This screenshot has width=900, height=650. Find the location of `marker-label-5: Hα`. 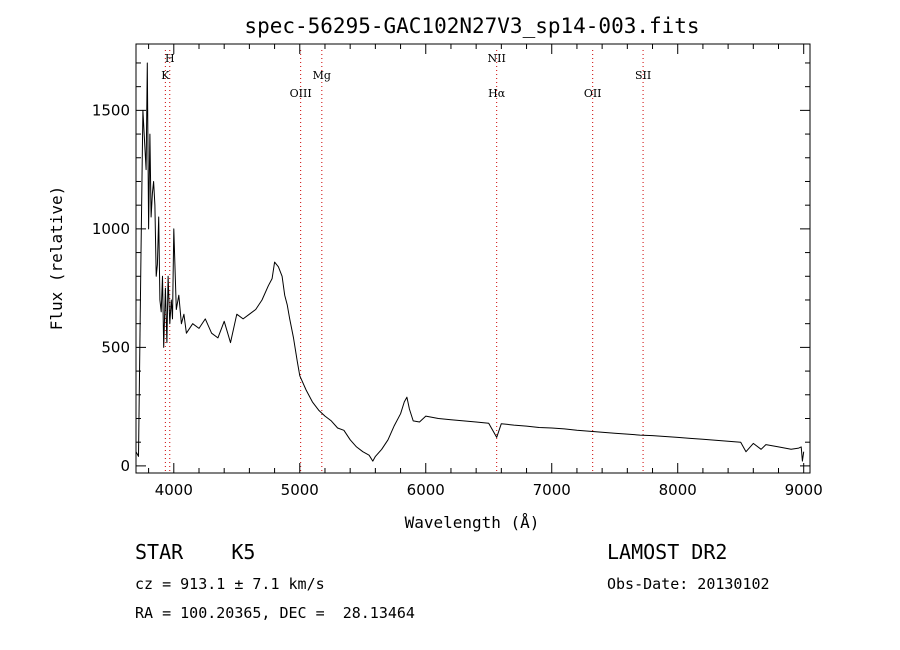

marker-label-5: Hα is located at coordinates (497, 93).